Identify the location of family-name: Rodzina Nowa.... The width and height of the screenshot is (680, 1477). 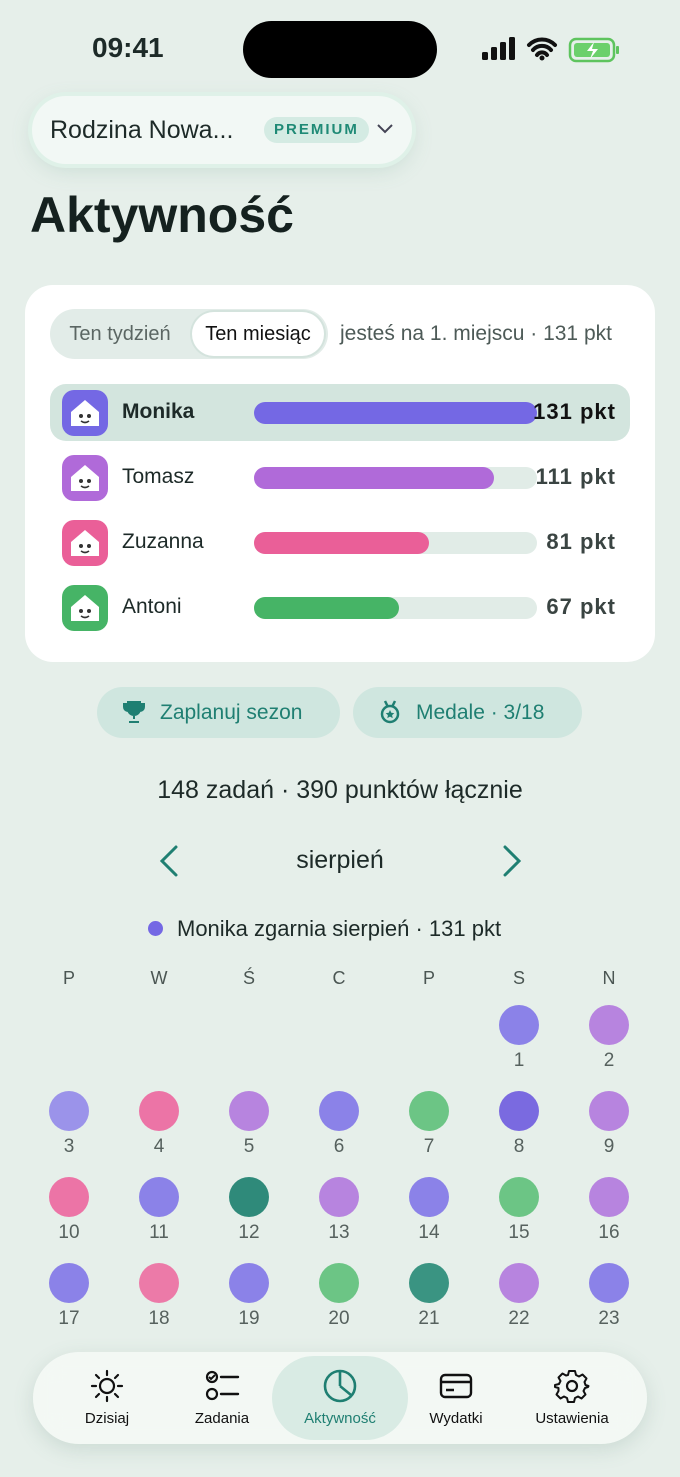
(142, 130).